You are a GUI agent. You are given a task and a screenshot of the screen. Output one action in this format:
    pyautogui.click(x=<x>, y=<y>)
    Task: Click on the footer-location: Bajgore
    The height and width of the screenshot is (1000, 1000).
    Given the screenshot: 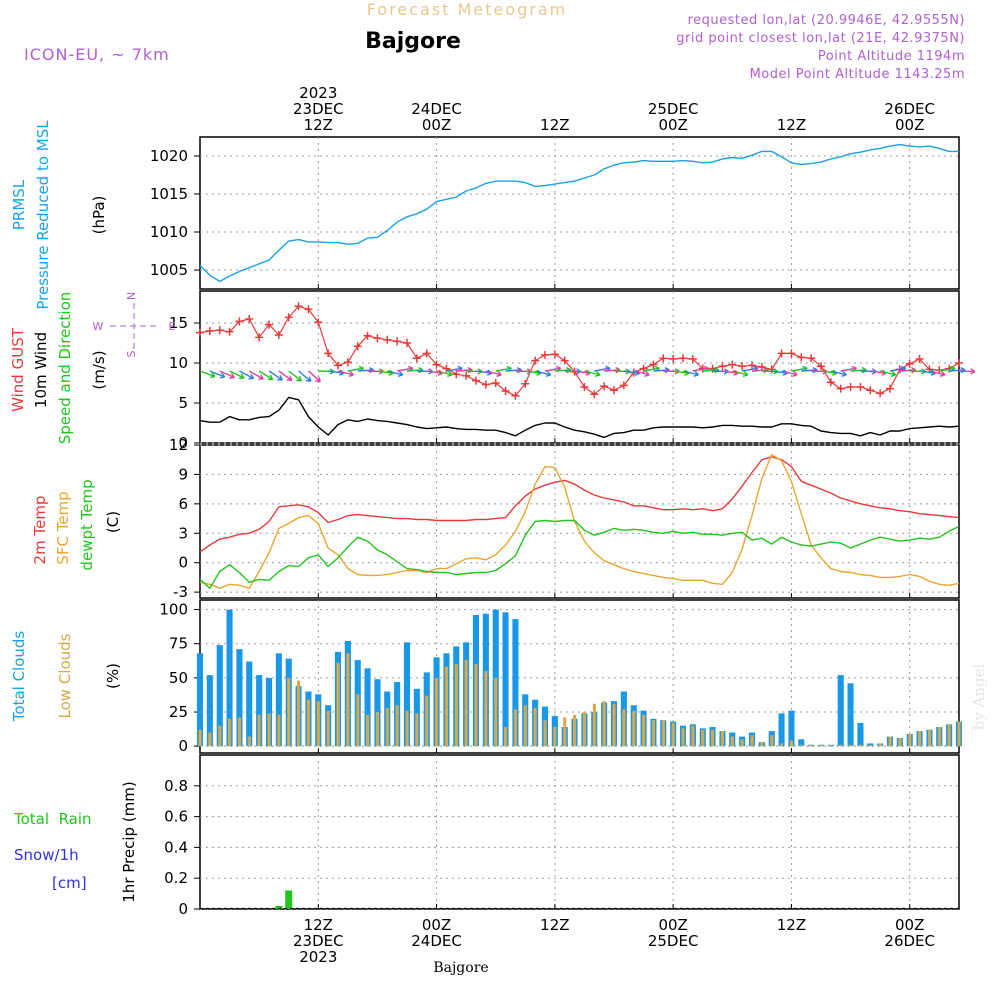 What is the action you would take?
    pyautogui.click(x=460, y=968)
    